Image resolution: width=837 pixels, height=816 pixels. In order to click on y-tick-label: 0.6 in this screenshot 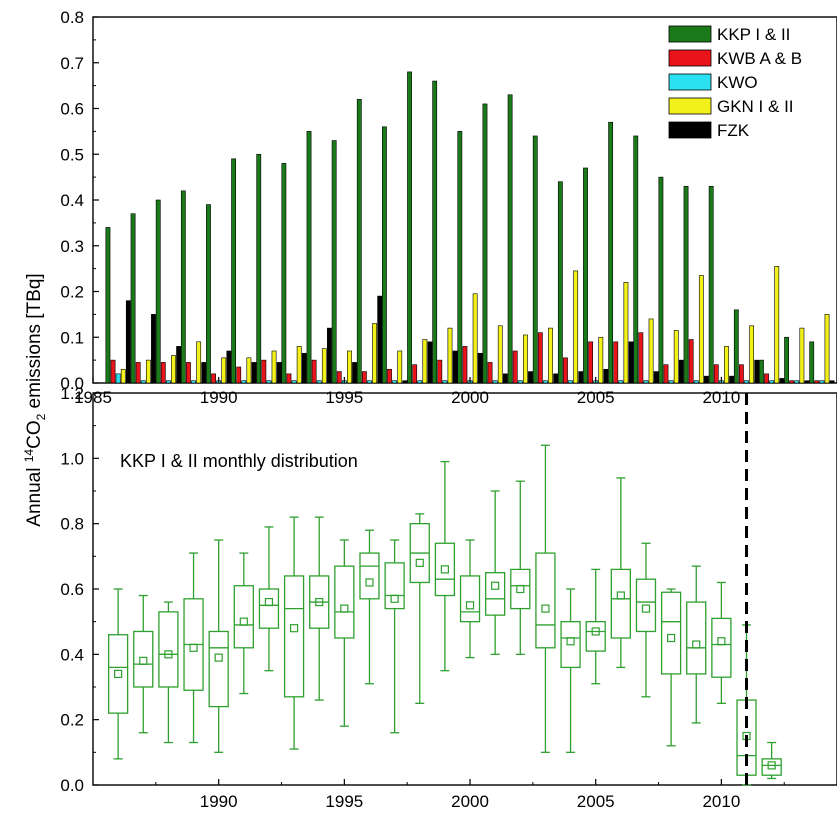, I will do `click(72, 589)`.